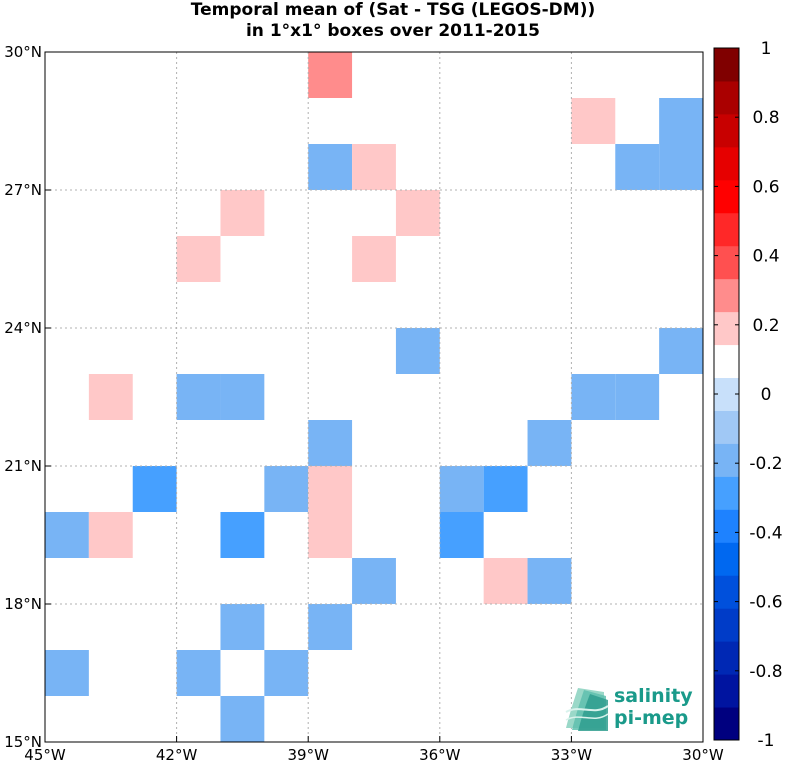 The image size is (786, 763). I want to click on colorbar-tick-label-1: 0.8, so click(765, 118).